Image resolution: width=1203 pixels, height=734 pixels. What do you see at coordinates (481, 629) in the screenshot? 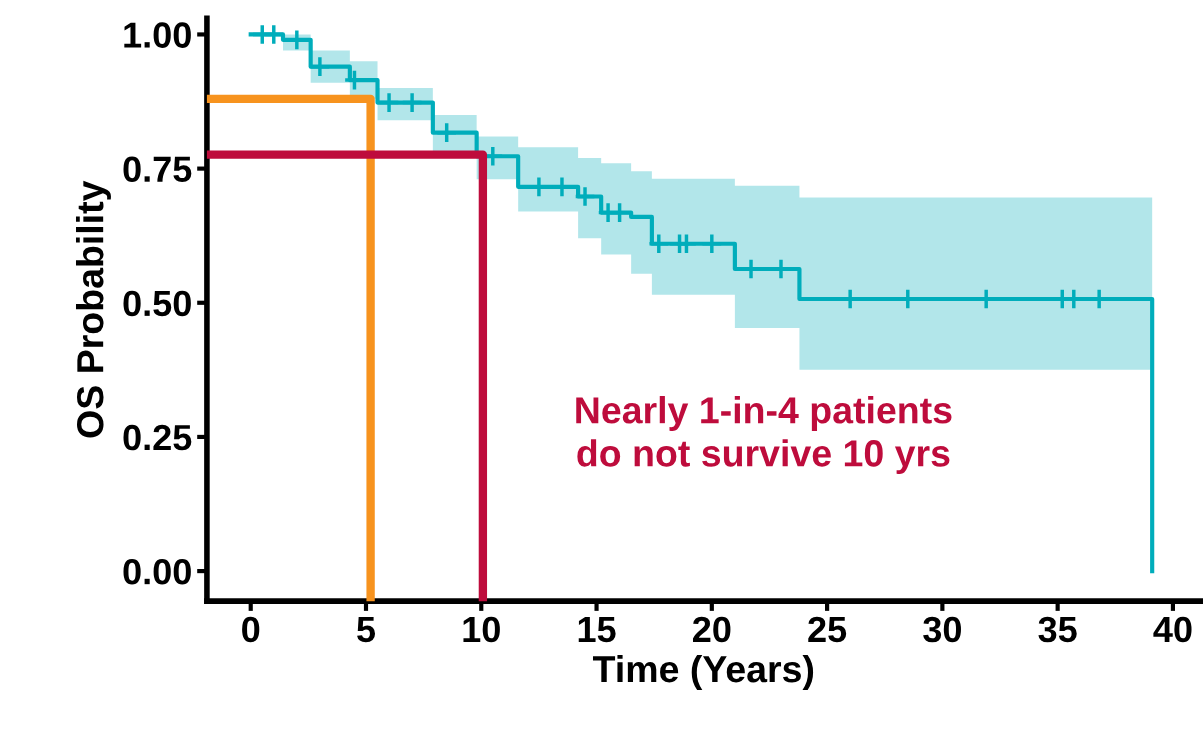
I see `x-tick-label: 10` at bounding box center [481, 629].